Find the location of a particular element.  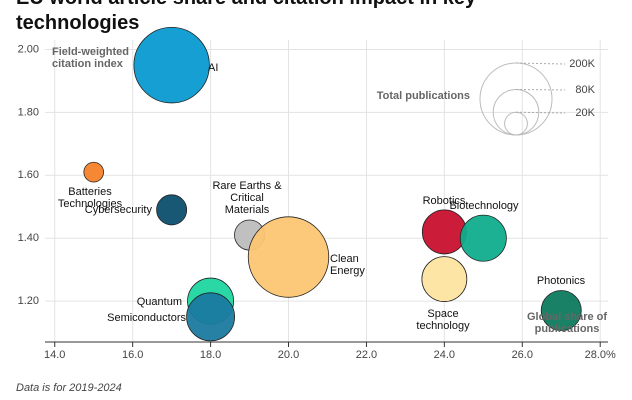

point-label: Cybersecurity is located at coordinates (118, 210).